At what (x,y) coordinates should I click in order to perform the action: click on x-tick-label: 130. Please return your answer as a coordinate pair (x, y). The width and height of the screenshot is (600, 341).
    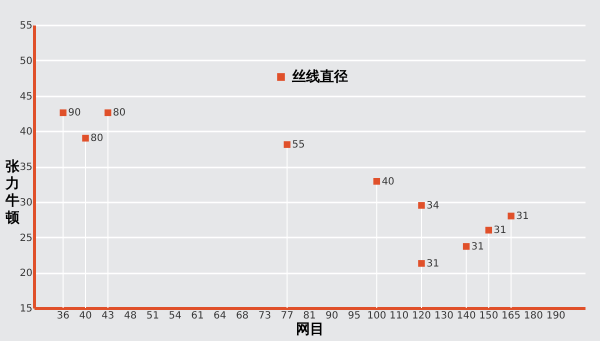
    Looking at the image, I should click on (444, 316).